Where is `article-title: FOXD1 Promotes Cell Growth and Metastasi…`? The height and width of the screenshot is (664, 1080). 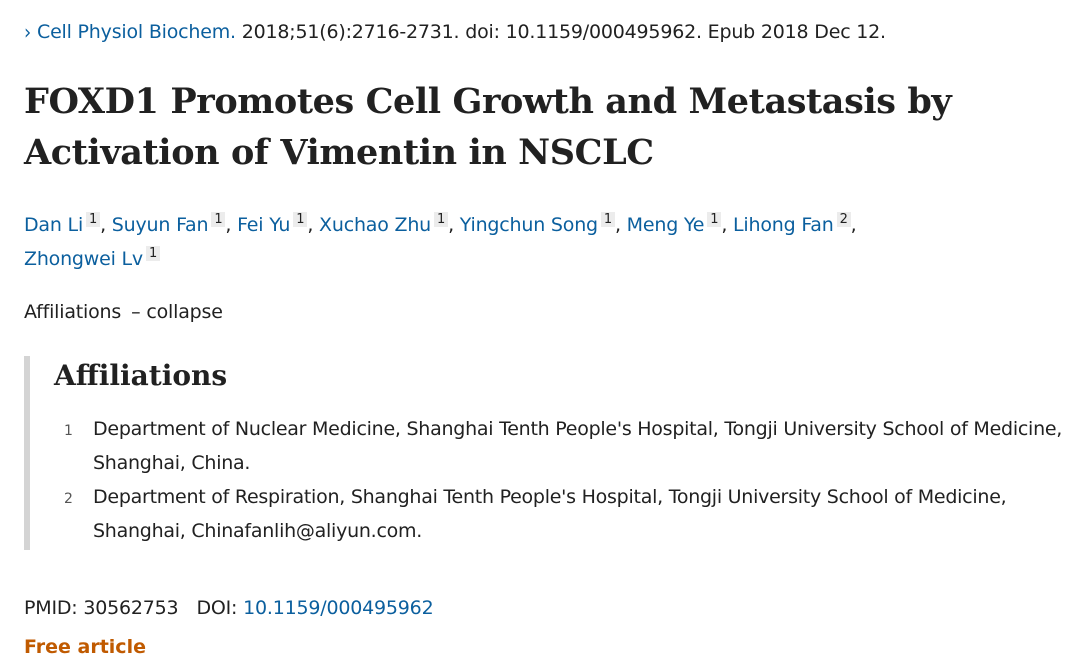 article-title: FOXD1 Promotes Cell Growth and Metastasi… is located at coordinates (488, 127).